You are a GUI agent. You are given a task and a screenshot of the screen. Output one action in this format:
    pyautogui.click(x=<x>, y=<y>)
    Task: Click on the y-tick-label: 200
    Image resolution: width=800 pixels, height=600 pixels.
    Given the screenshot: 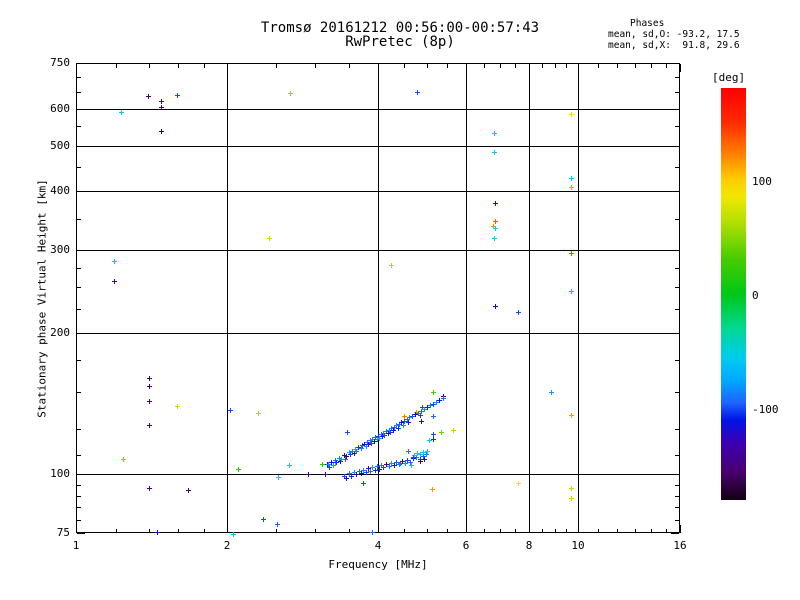 What is the action you would take?
    pyautogui.click(x=60, y=332)
    